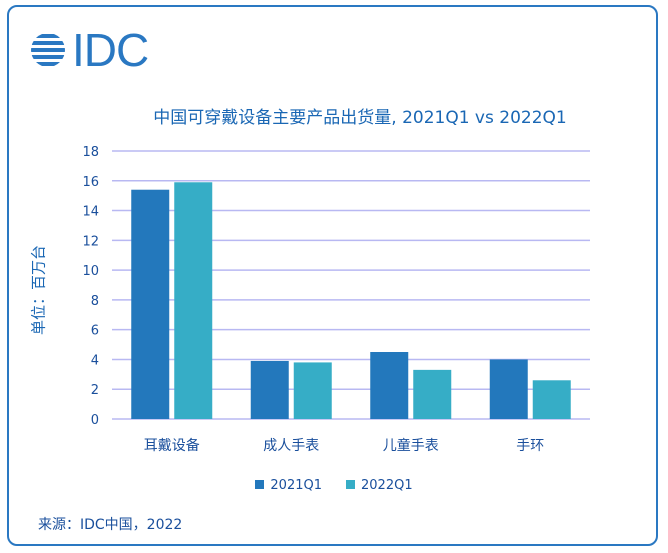 The image size is (668, 553). Describe the element at coordinates (379, 485) in the screenshot. I see `legend-item-2022q1: 2022Q1` at that location.